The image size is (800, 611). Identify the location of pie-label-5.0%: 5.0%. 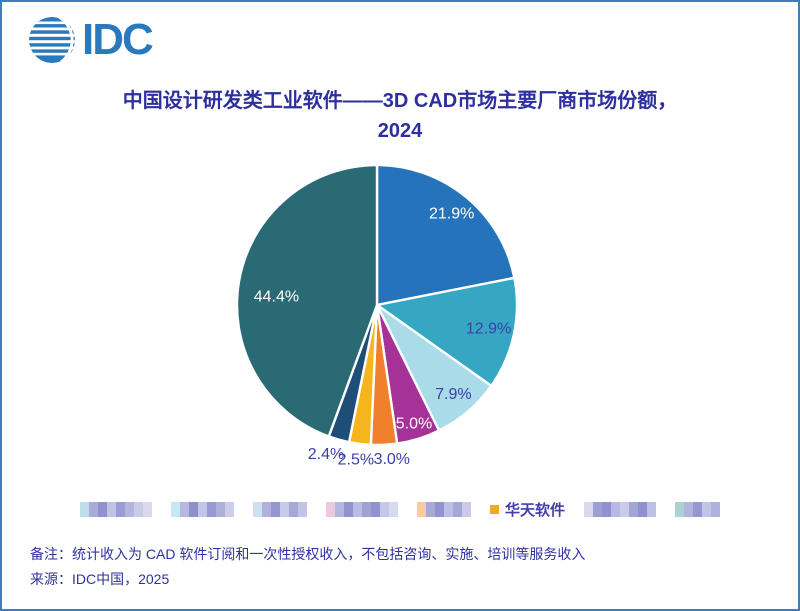
(414, 424).